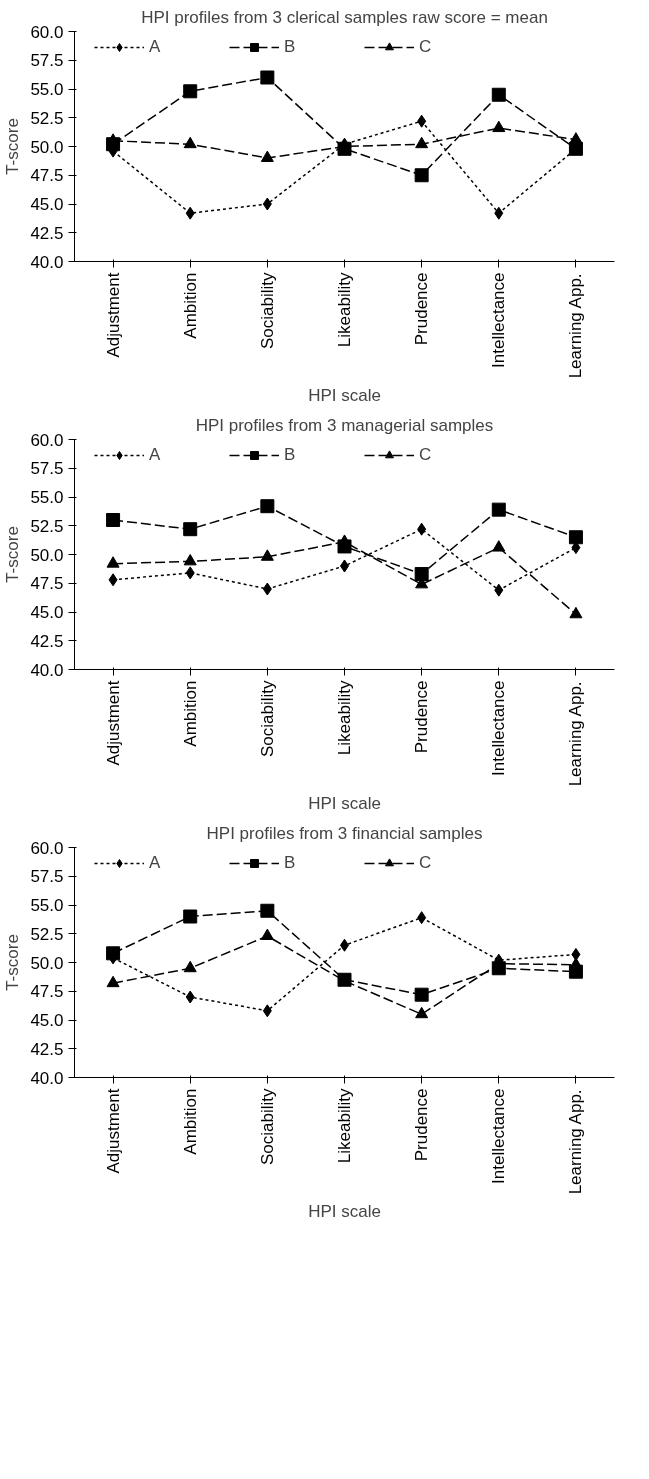 The image size is (649, 1479). What do you see at coordinates (344, 425) in the screenshot?
I see `chart-title: HPI profiles from 3 managerial samples` at bounding box center [344, 425].